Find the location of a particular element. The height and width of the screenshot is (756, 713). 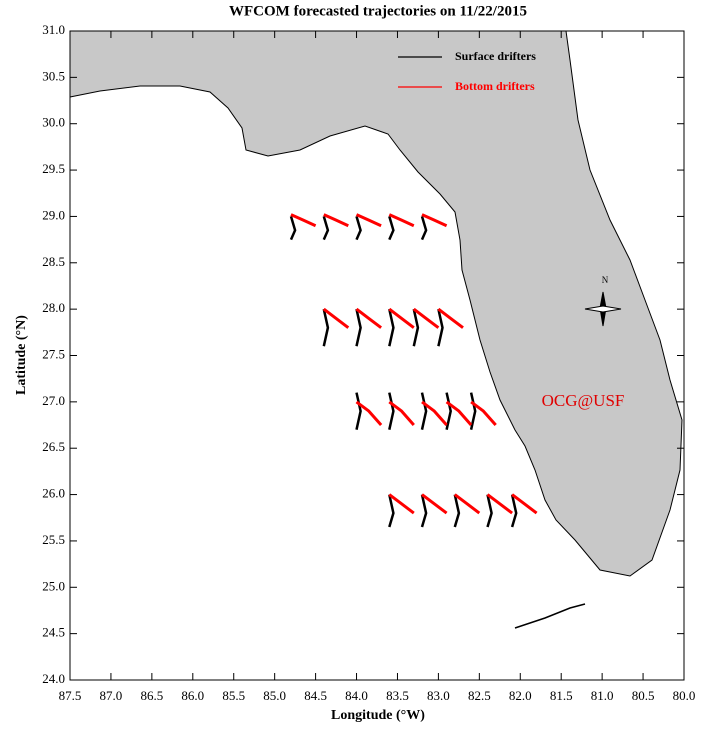

x-tick-label: 87.0 is located at coordinates (111, 695).